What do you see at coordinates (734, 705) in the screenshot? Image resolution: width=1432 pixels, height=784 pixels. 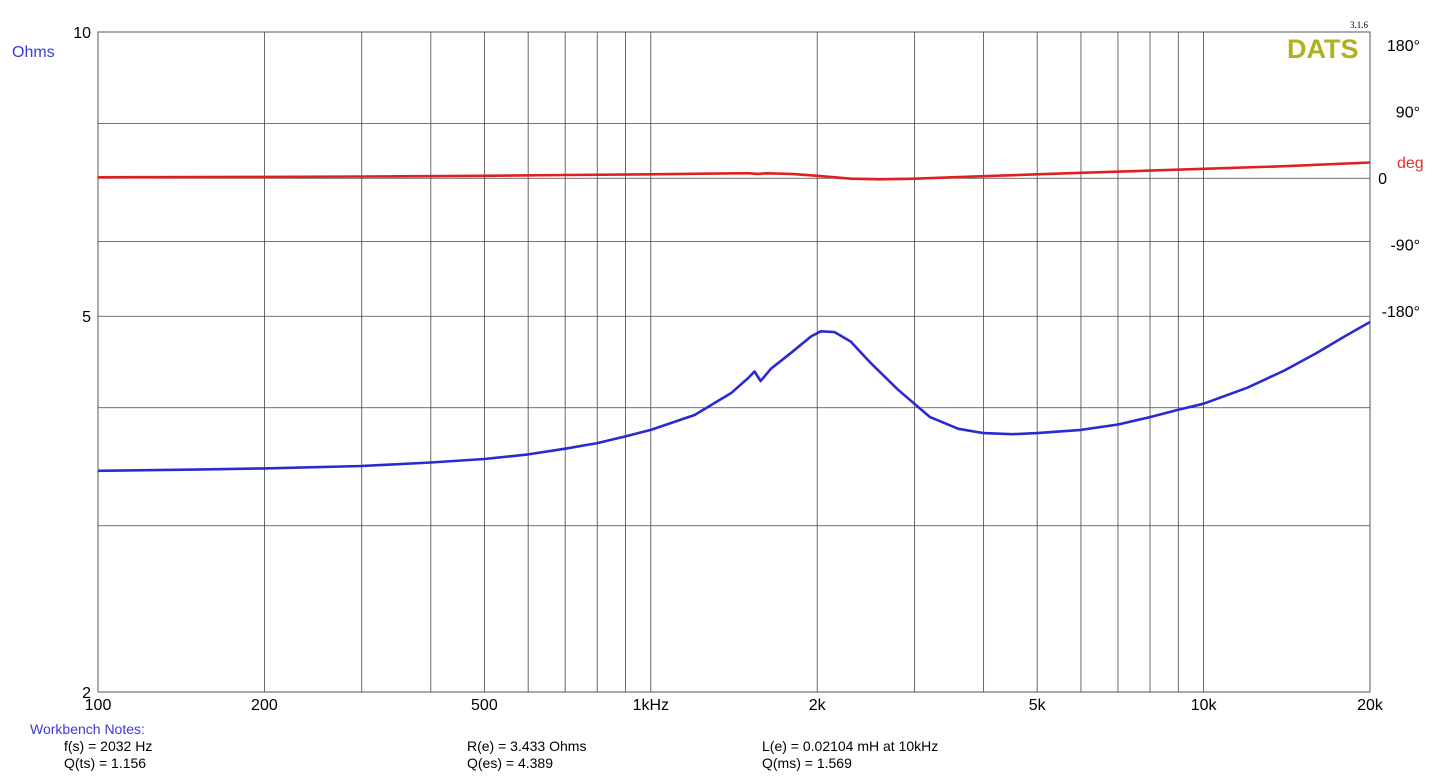 I see `x-tick-labels: 100 200 500 1kHz 2k 5k 10k 20k` at bounding box center [734, 705].